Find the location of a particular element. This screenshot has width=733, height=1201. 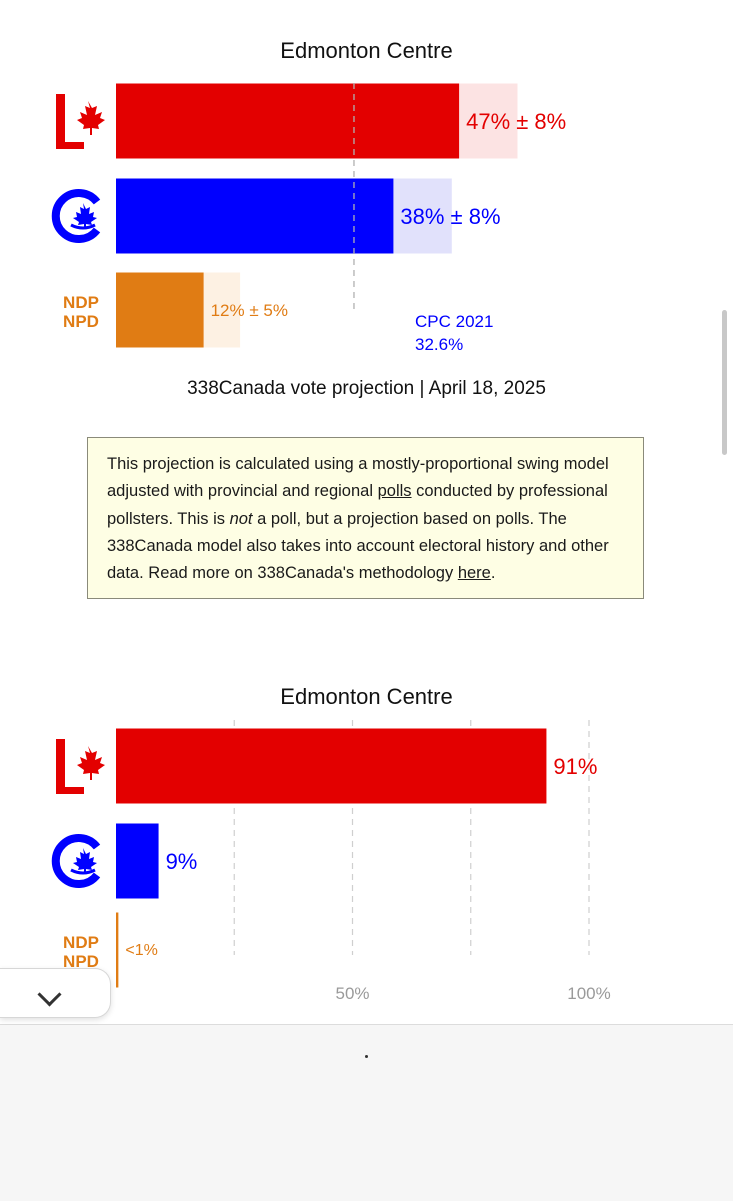

methodology-link: here is located at coordinates (474, 573).